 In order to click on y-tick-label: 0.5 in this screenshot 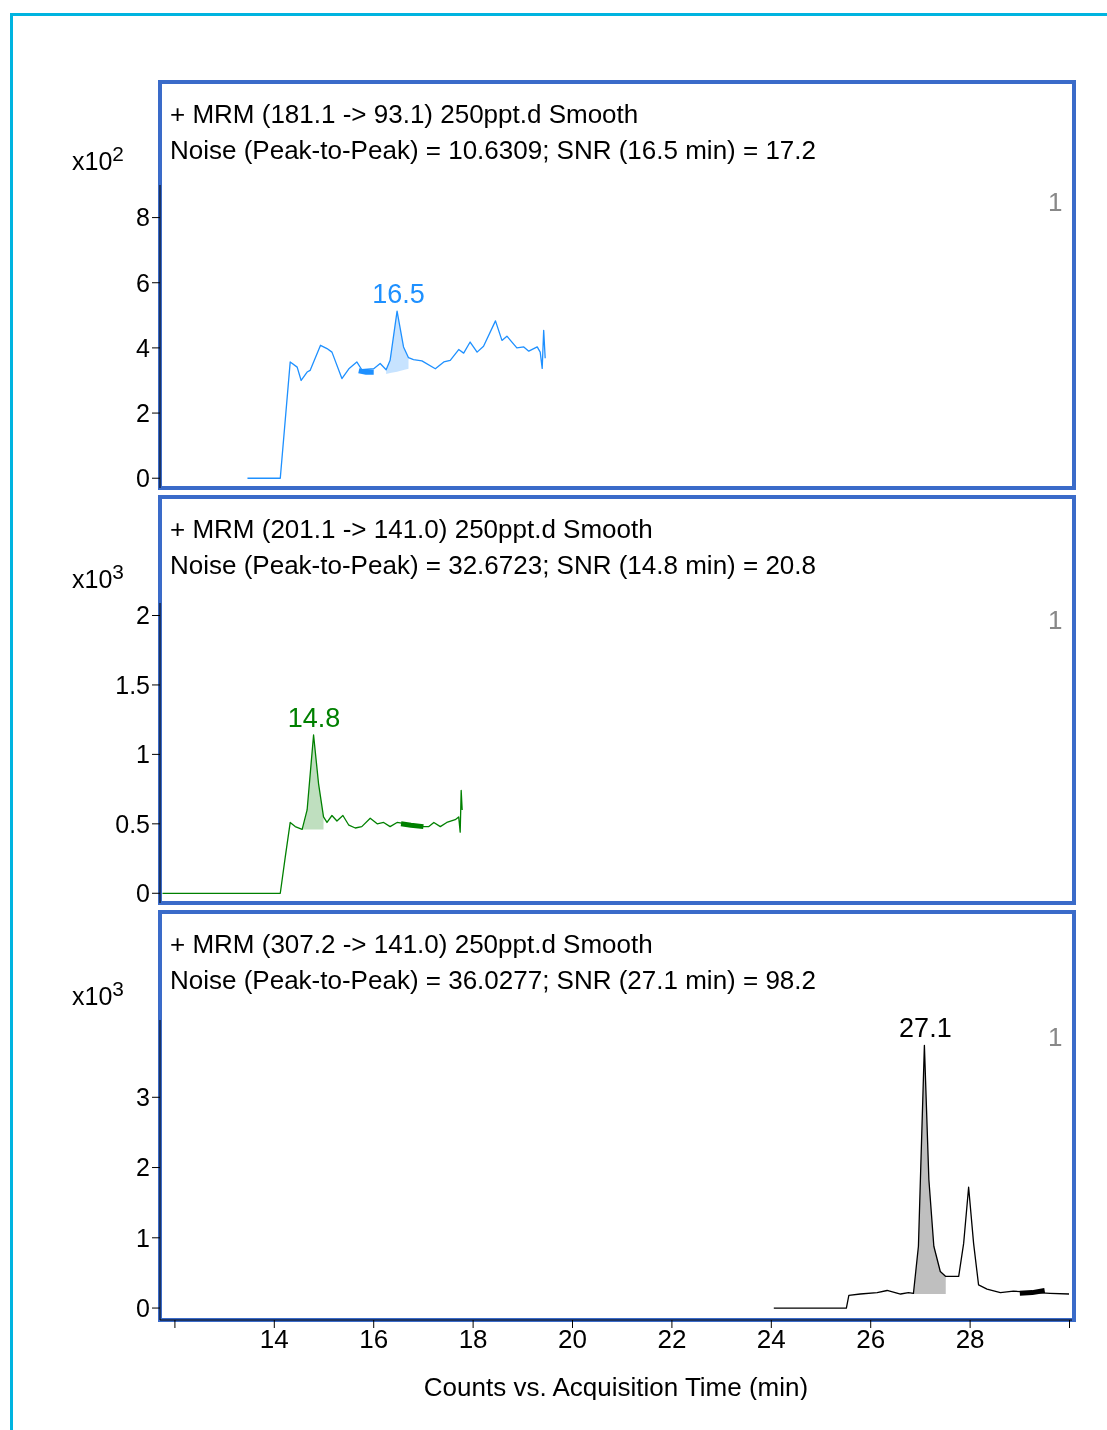, I will do `click(132, 823)`.